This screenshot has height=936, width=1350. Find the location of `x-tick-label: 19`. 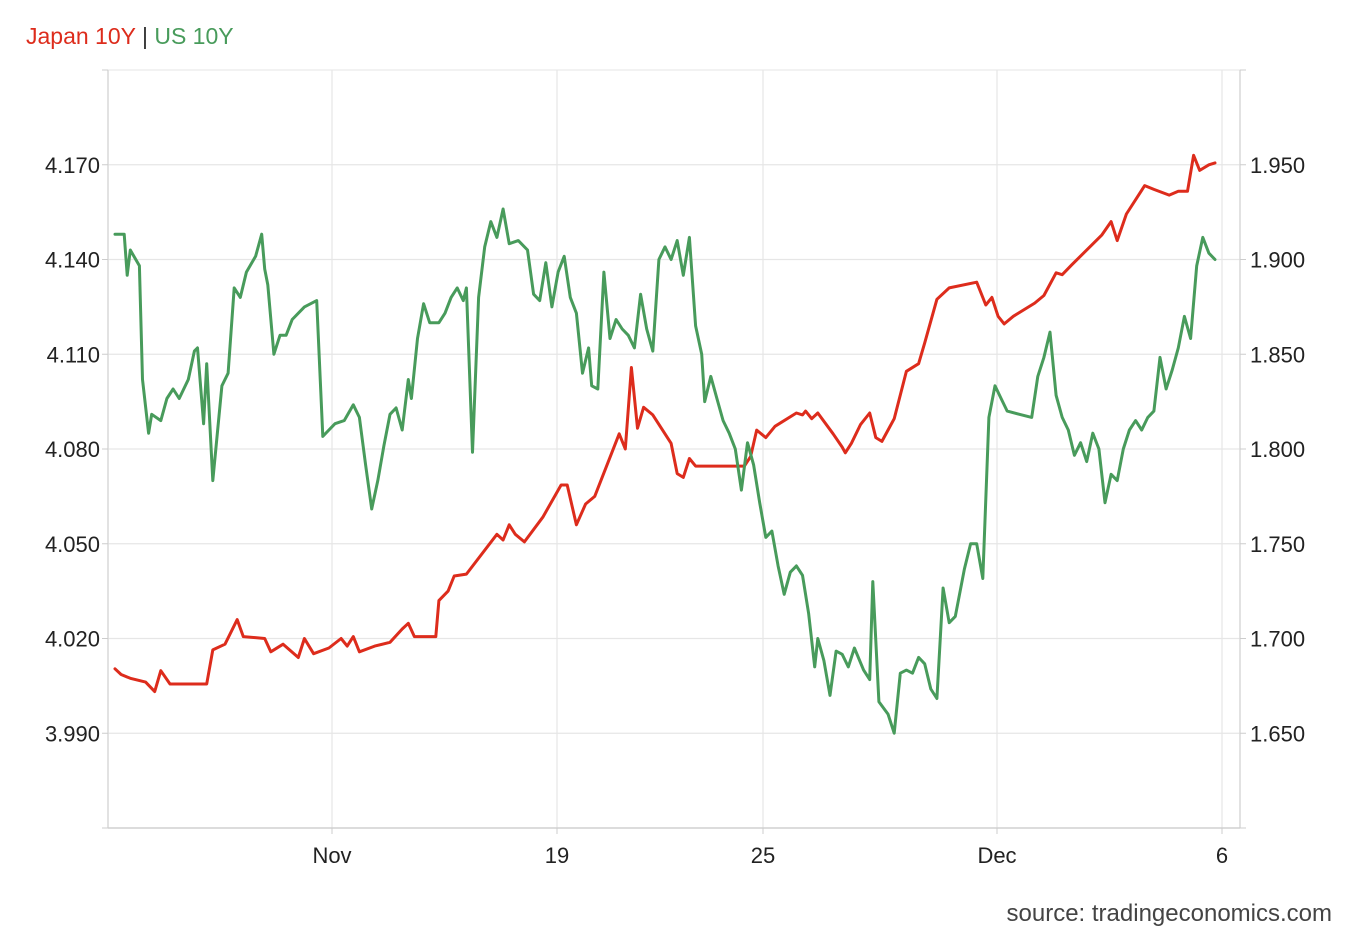

x-tick-label: 19 is located at coordinates (557, 855).